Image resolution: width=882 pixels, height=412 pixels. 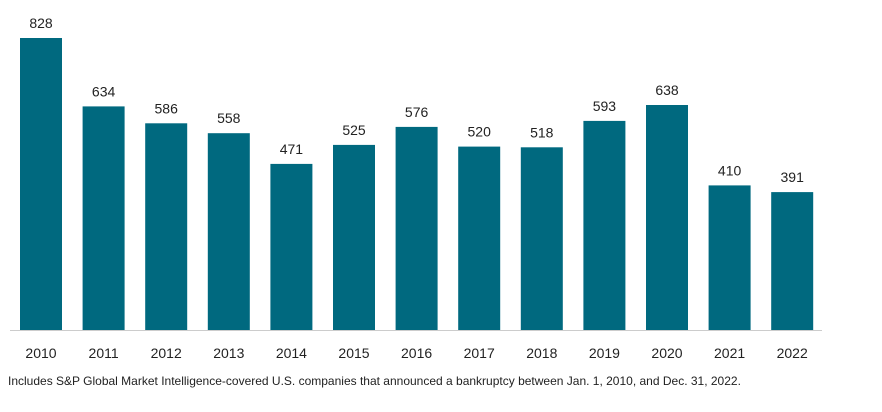 I want to click on bar-2018, so click(x=541, y=238).